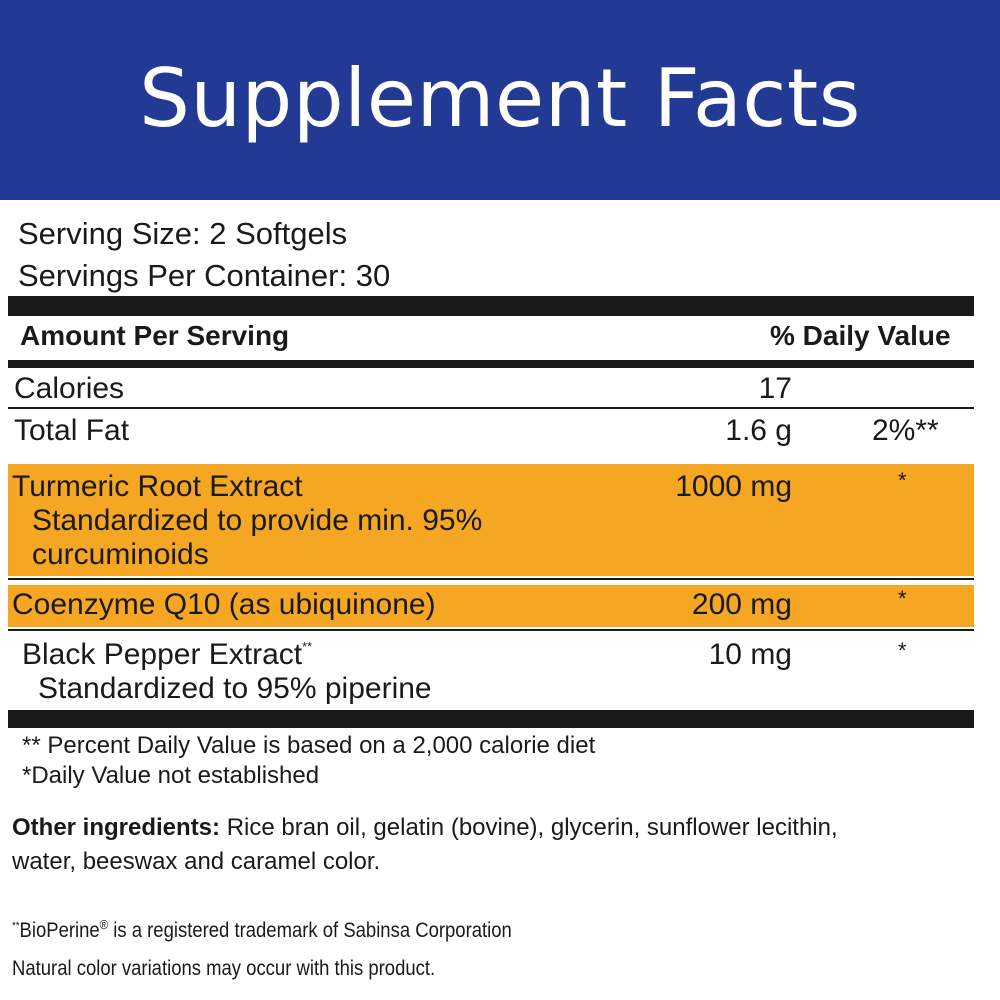 The image size is (1000, 1000). What do you see at coordinates (16, 926) in the screenshot?
I see `trademark-prefix: **` at bounding box center [16, 926].